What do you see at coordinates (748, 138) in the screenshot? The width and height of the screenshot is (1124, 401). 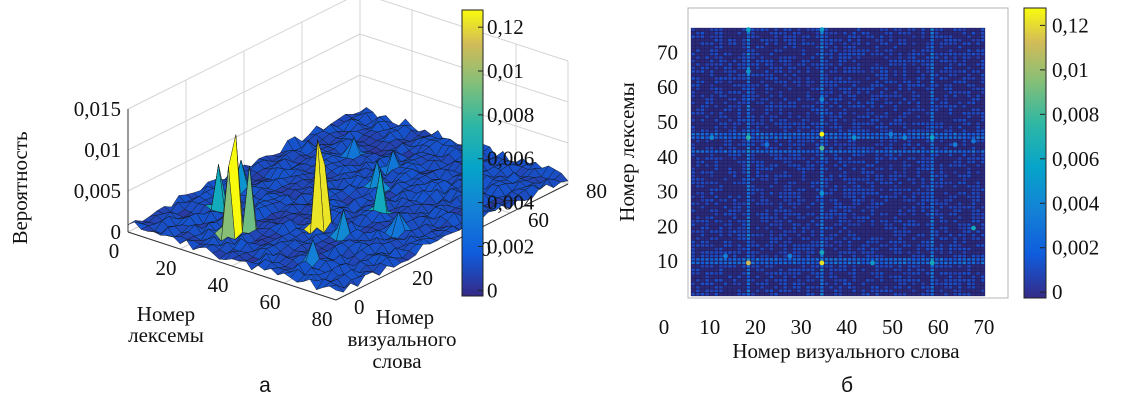 I see `heatmap-hot-cell` at bounding box center [748, 138].